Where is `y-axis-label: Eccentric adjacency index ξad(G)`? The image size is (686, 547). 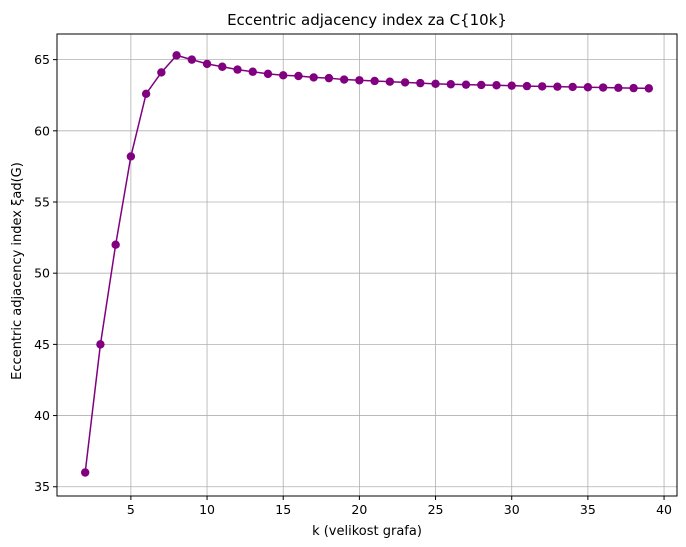
y-axis-label: Eccentric adjacency index ξad(G) is located at coordinates (17, 271).